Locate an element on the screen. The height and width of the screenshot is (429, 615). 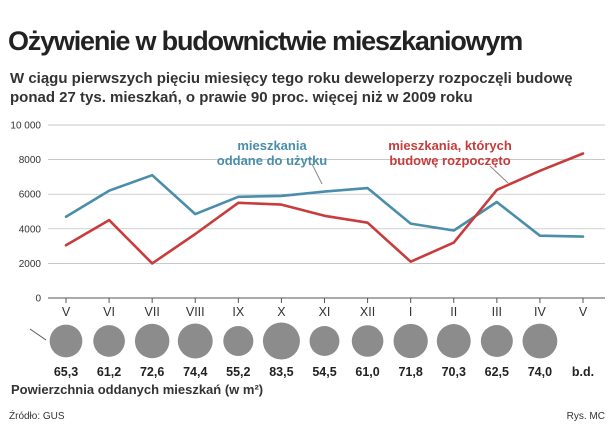
x-tick-label: VIII is located at coordinates (195, 312).